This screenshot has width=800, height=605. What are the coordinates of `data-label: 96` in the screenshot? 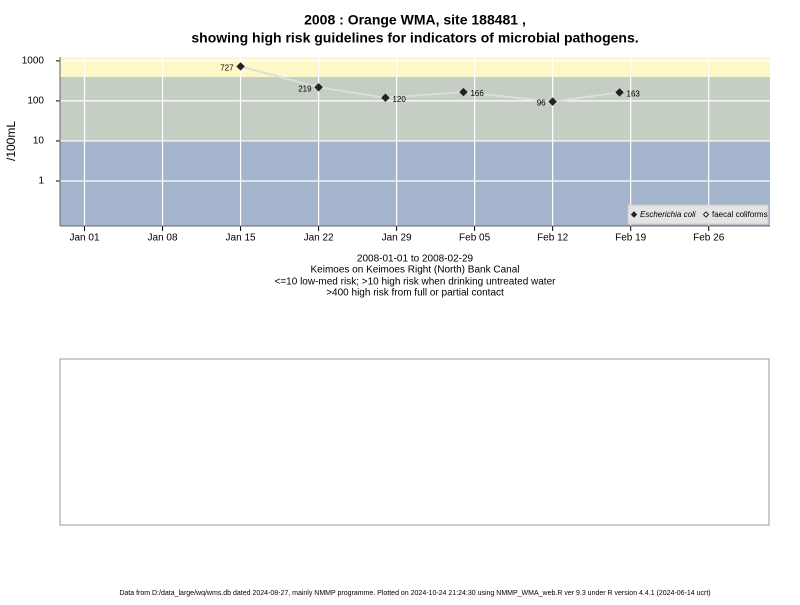 It's located at (541, 103).